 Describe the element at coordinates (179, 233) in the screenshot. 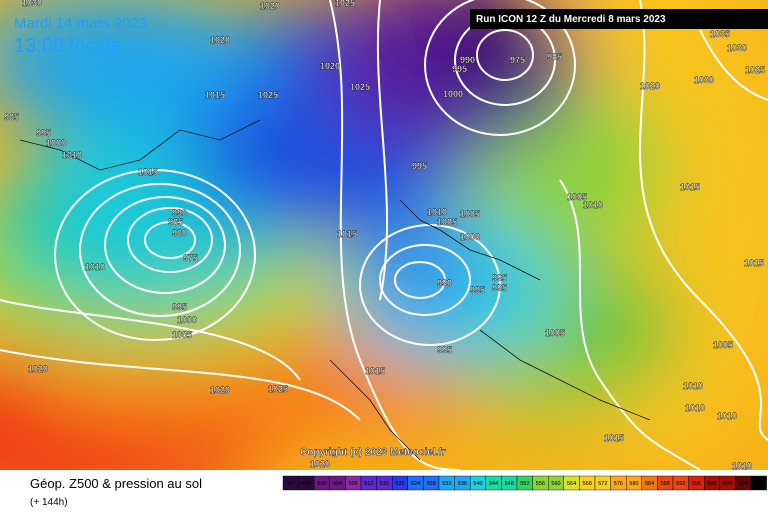

I see `isobar-label: 980` at that location.